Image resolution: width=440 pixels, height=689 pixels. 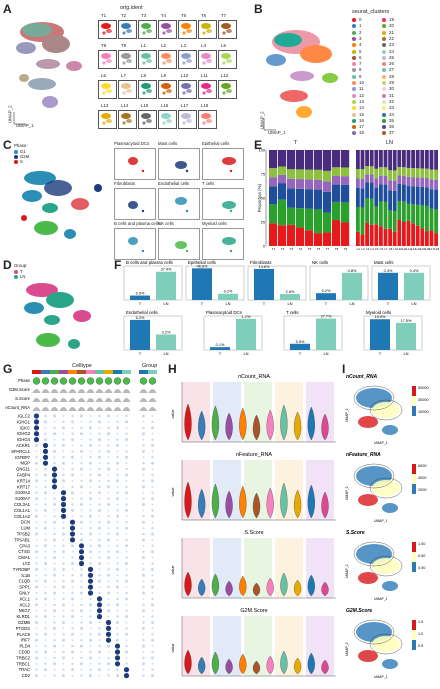 What do you see at coordinates (173, 647) in the screenshot?
I see `h-ylabel: value` at bounding box center [173, 647].